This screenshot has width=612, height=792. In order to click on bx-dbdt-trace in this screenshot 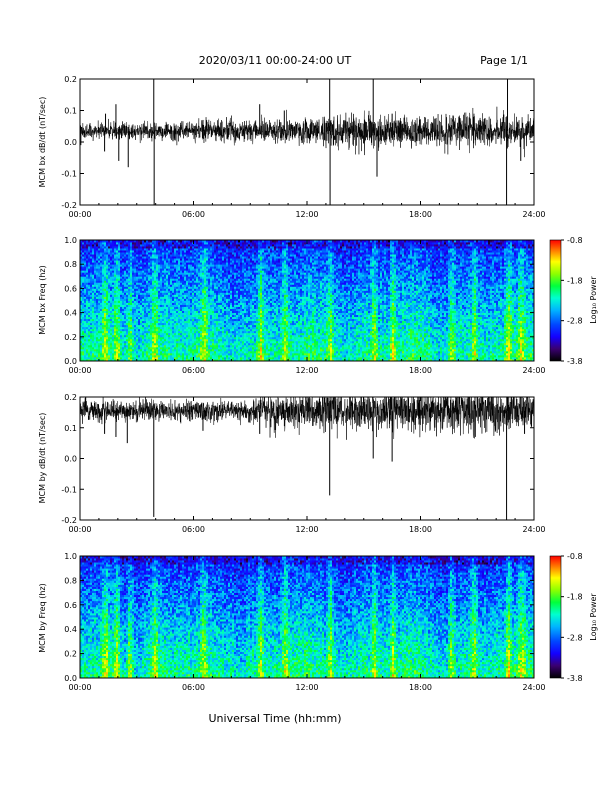, I will do `click(307, 142)`.